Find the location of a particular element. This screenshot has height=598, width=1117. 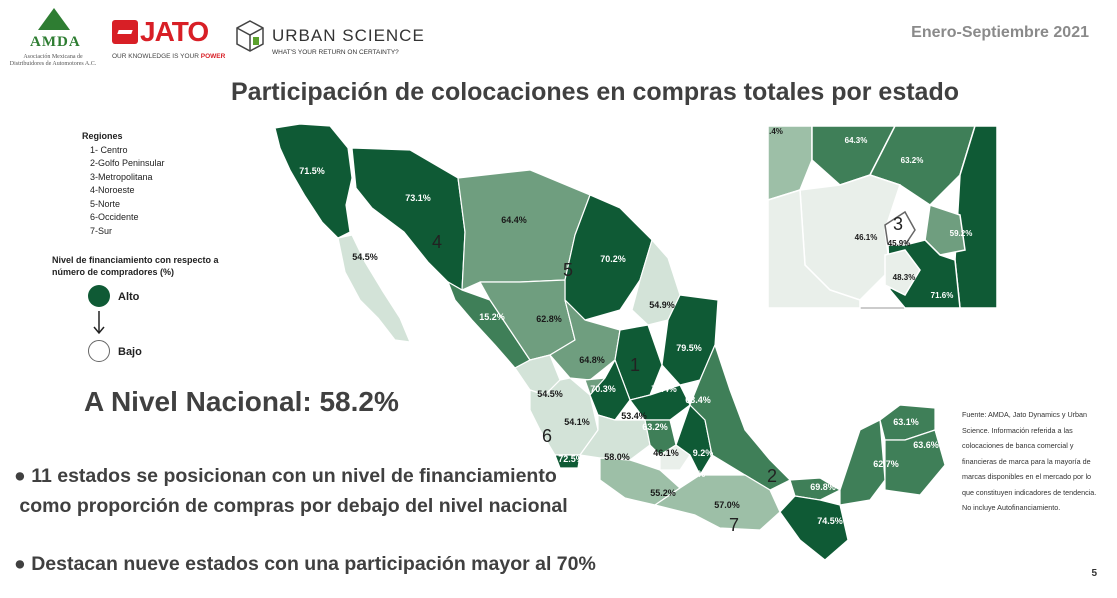

urban-science-name: URBAN SCIENCE is located at coordinates (348, 35).